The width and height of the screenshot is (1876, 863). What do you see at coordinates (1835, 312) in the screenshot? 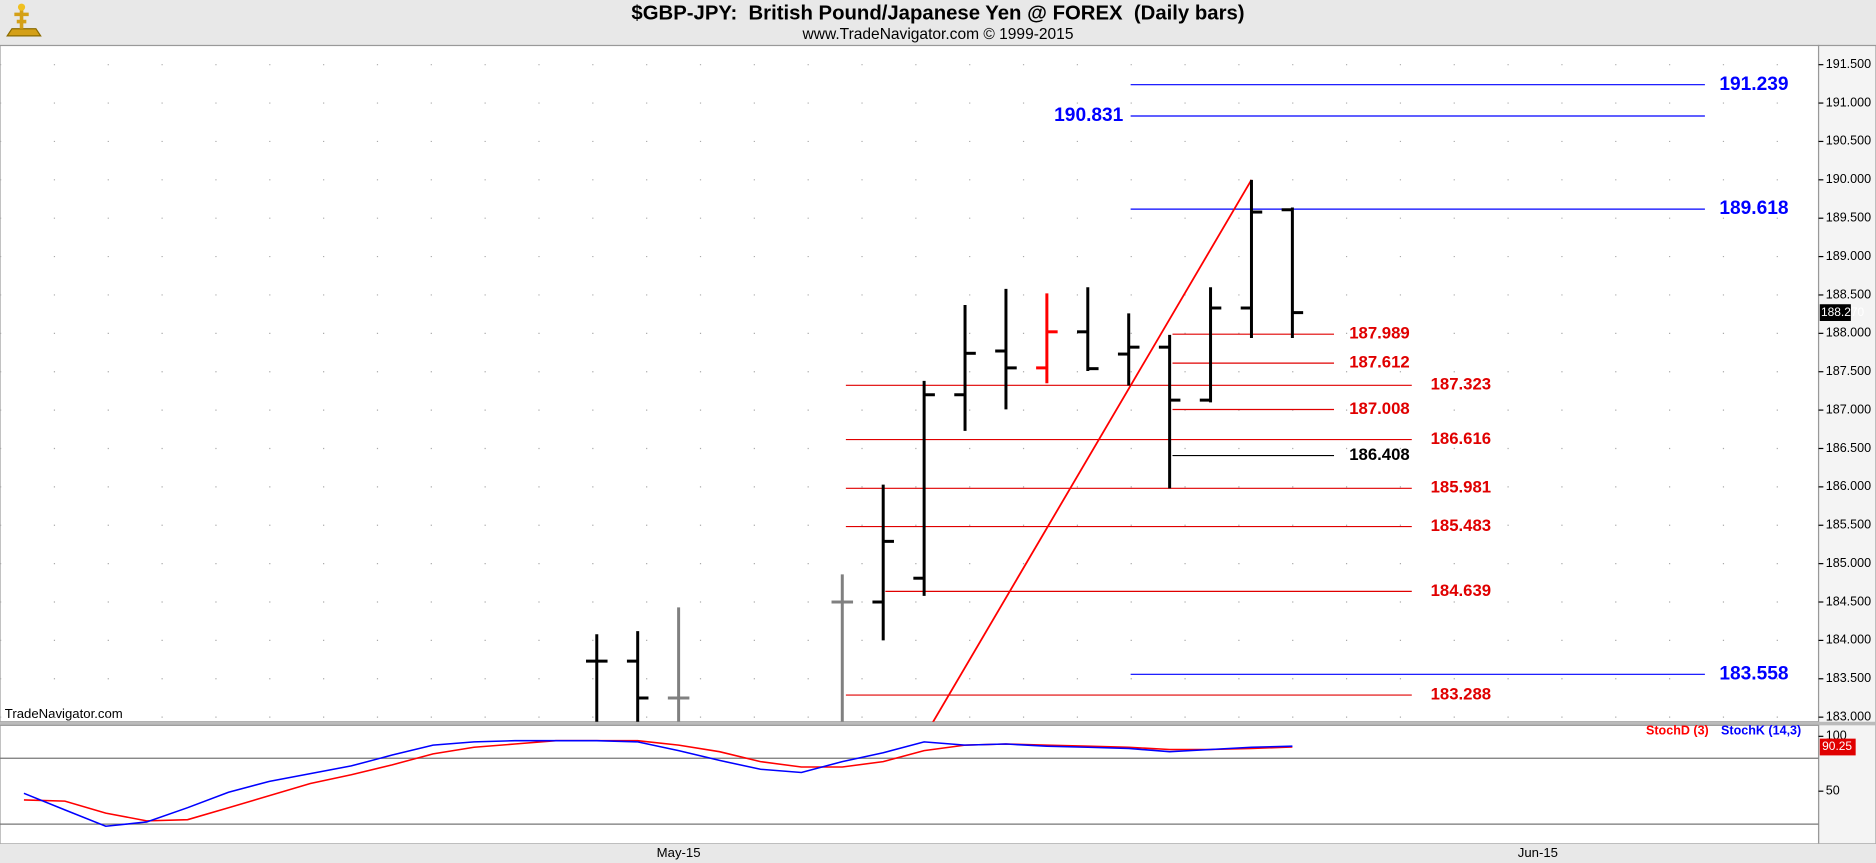
I see `last-price-box` at bounding box center [1835, 312].